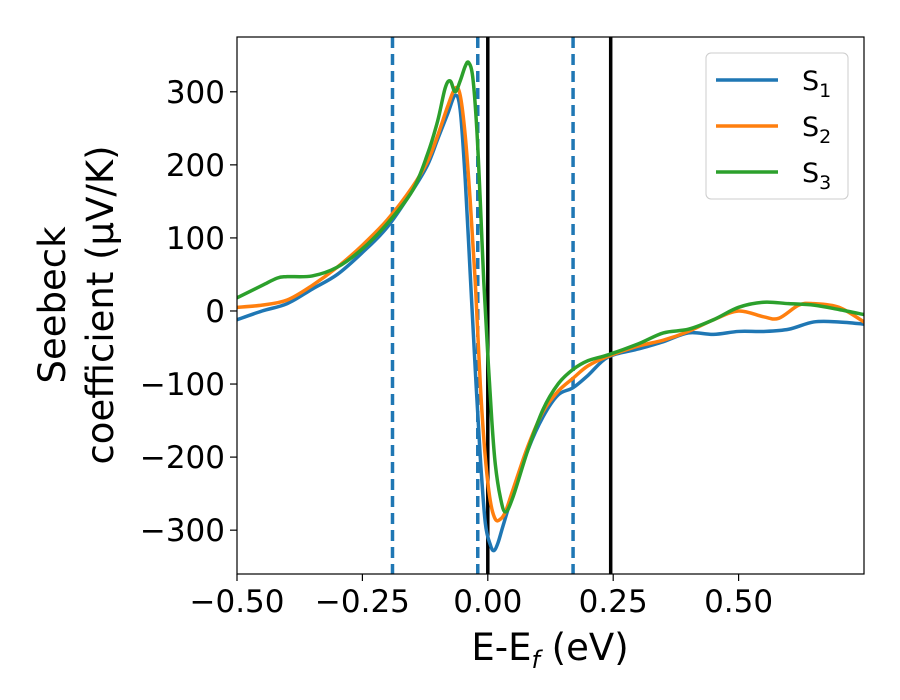  I want to click on y-tick-label: −200, so click(182, 458).